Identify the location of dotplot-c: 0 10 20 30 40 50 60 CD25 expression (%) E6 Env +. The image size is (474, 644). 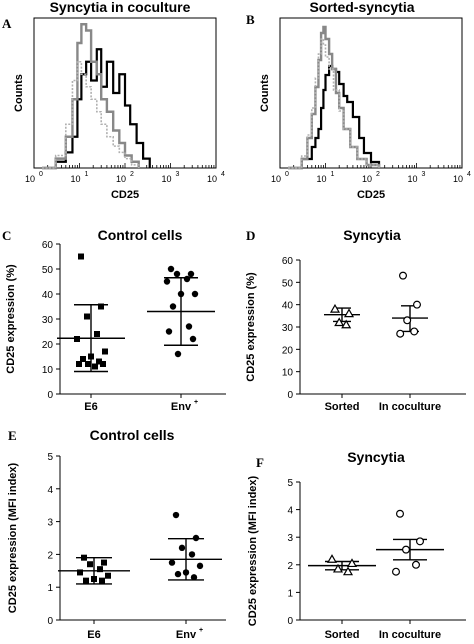
(115, 326).